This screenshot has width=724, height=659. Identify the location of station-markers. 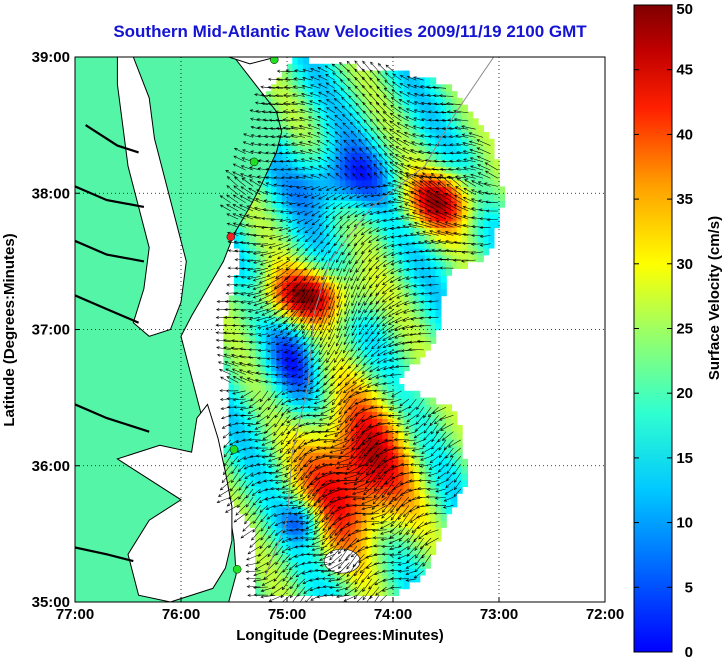
(252, 315).